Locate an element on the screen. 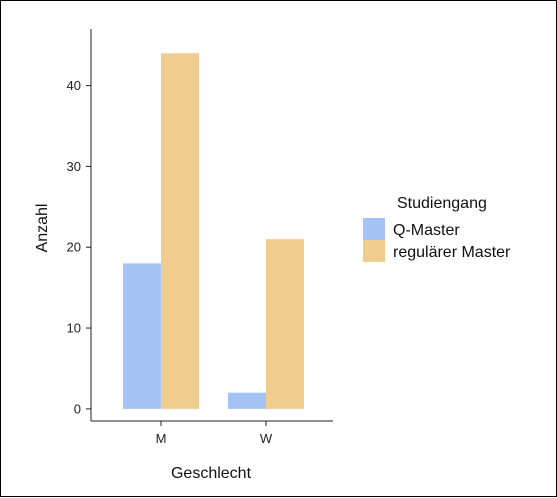 This screenshot has width=557, height=498. legend-key-regulaerer-master is located at coordinates (374, 251).